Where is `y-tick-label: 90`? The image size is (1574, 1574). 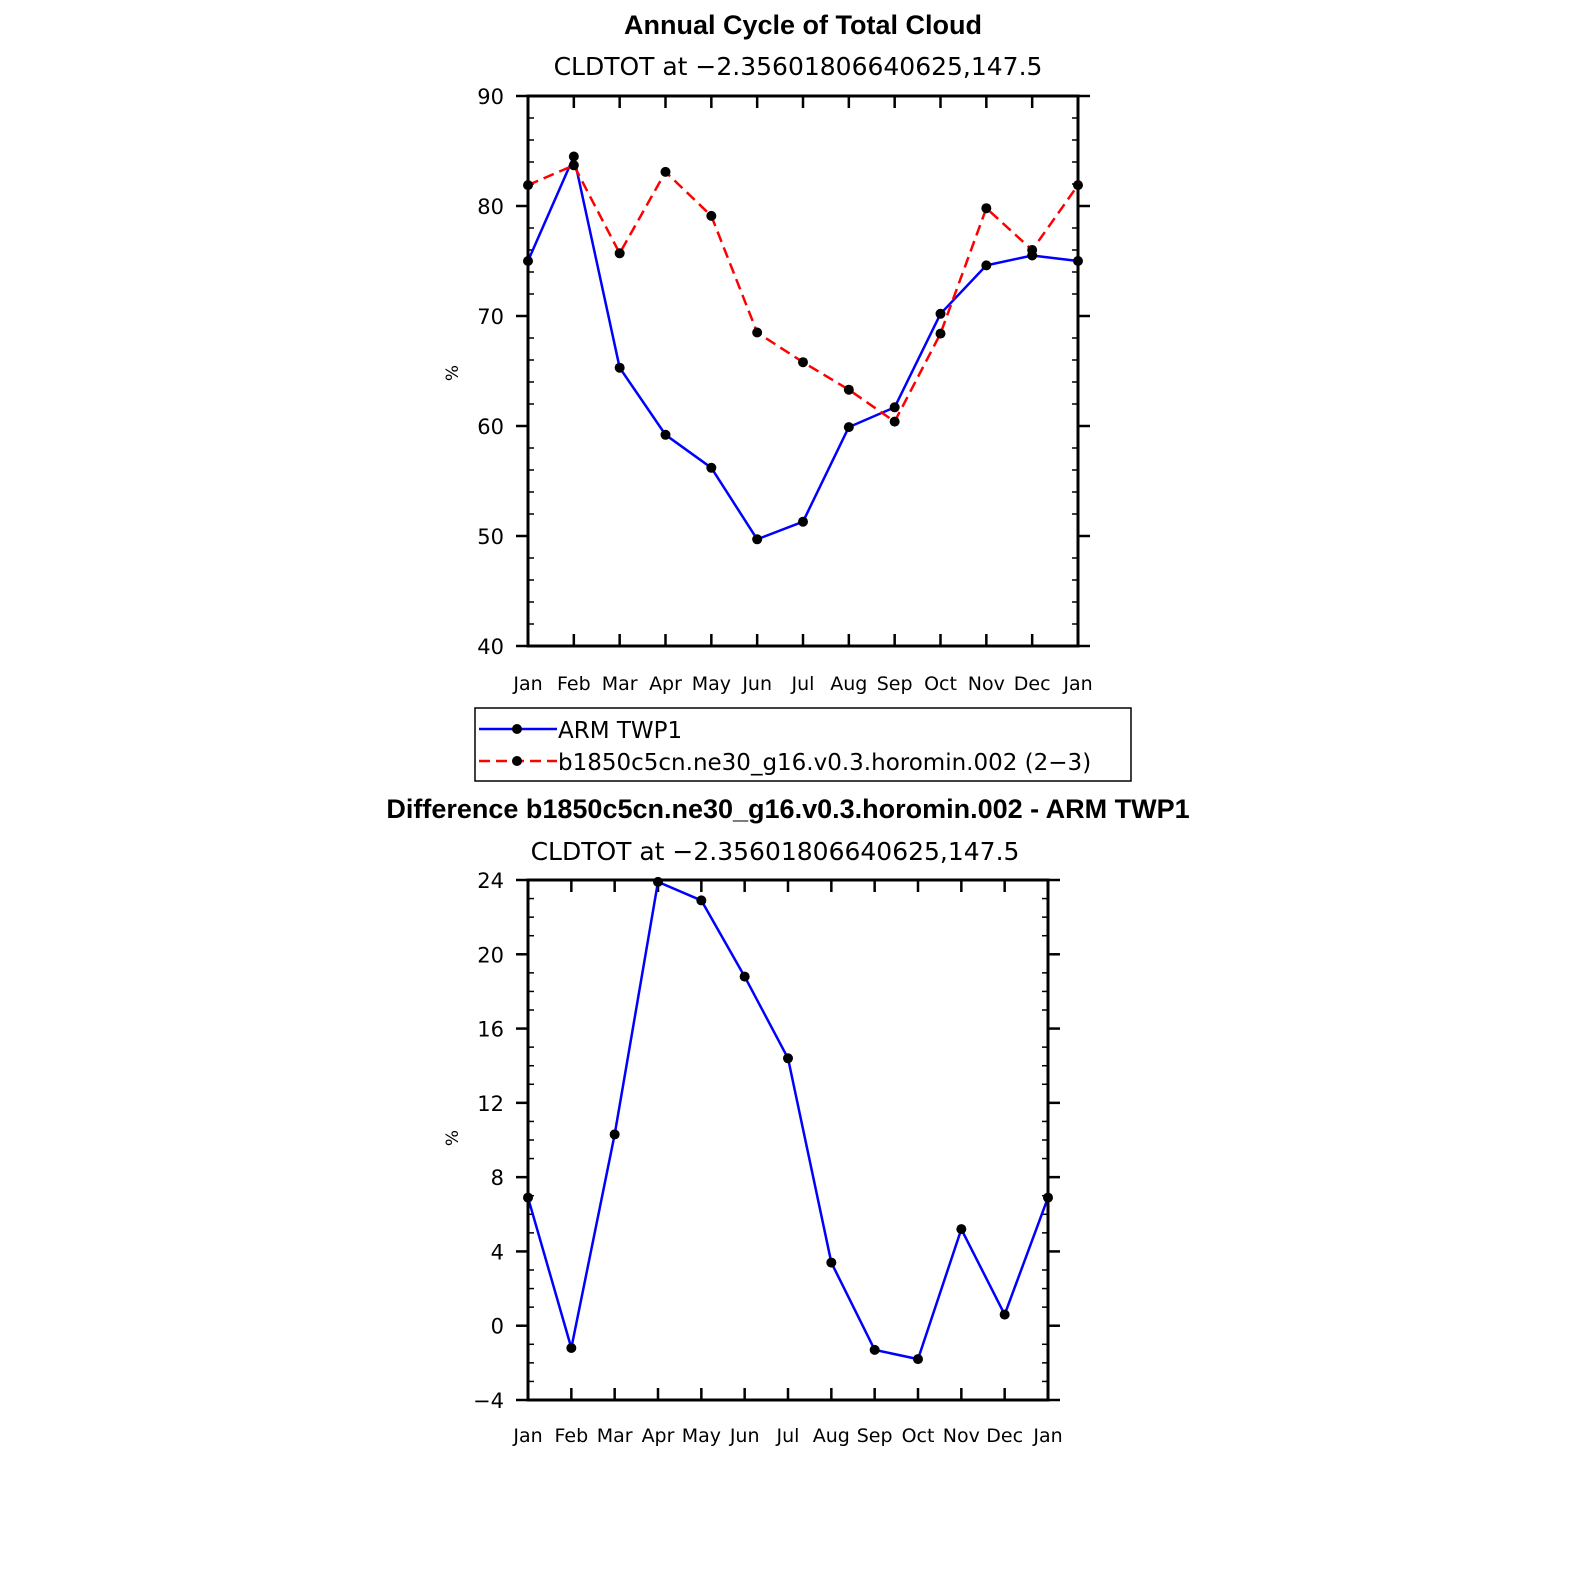
y-tick-label: 90 is located at coordinates (490, 97).